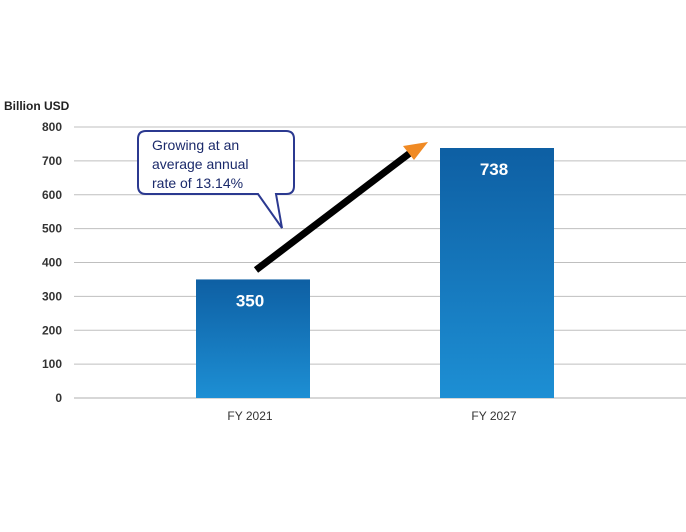  What do you see at coordinates (333, 211) in the screenshot?
I see `growth-arrow-shaft` at bounding box center [333, 211].